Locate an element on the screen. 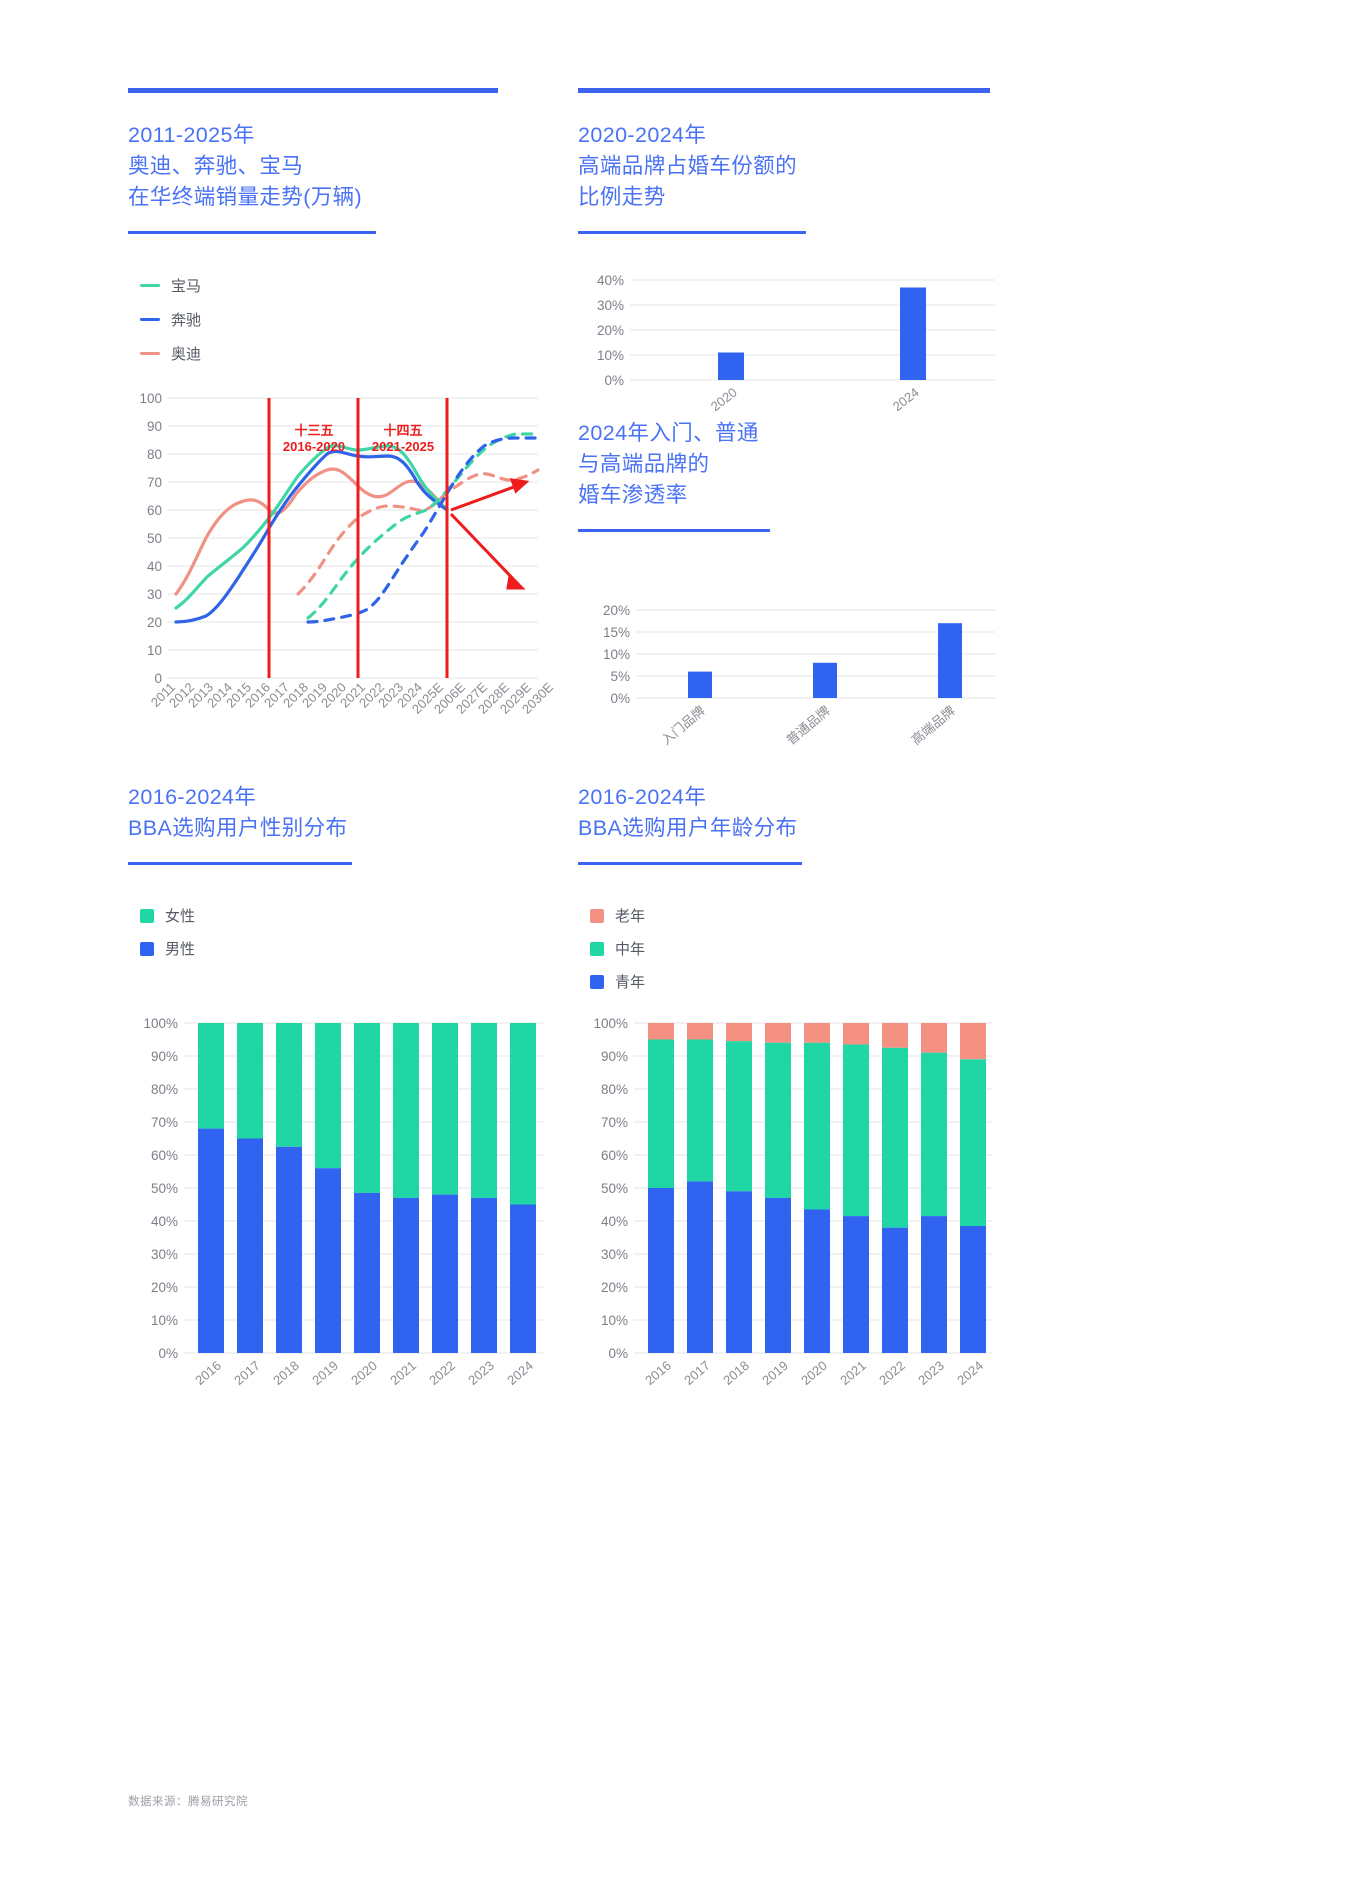 The width and height of the screenshot is (1346, 1890). arrow-down-head is located at coordinates (516, 581).